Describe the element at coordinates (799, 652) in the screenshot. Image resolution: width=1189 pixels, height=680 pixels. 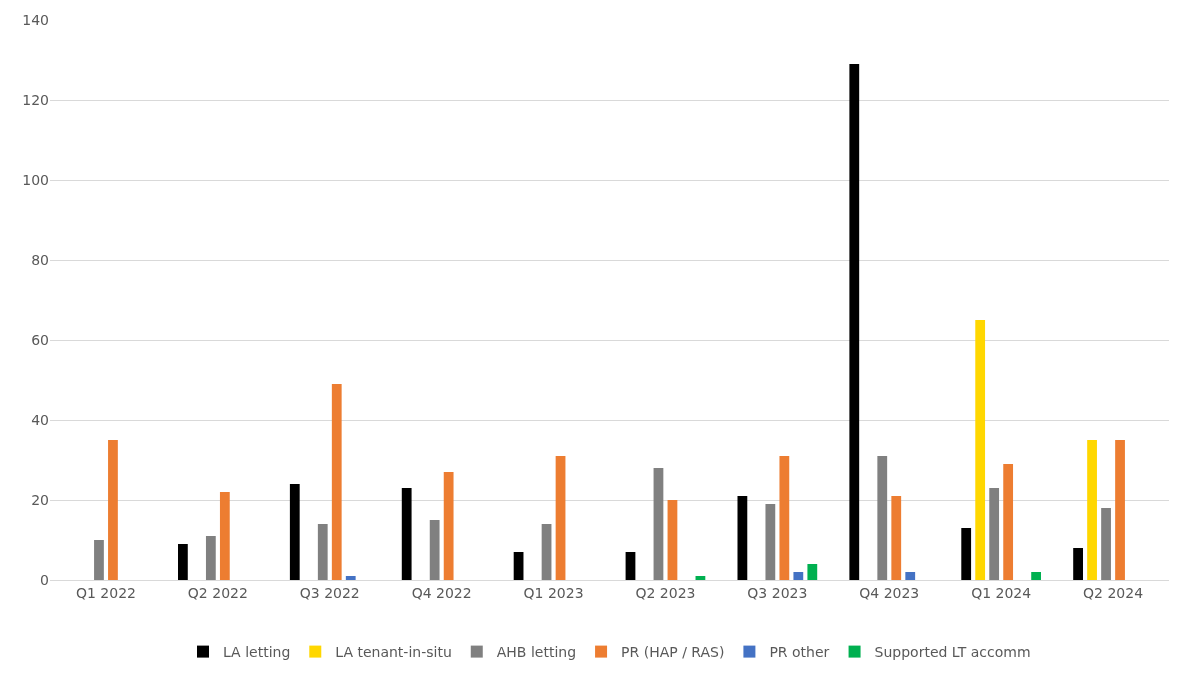
I see `legend-label: PR other` at that location.